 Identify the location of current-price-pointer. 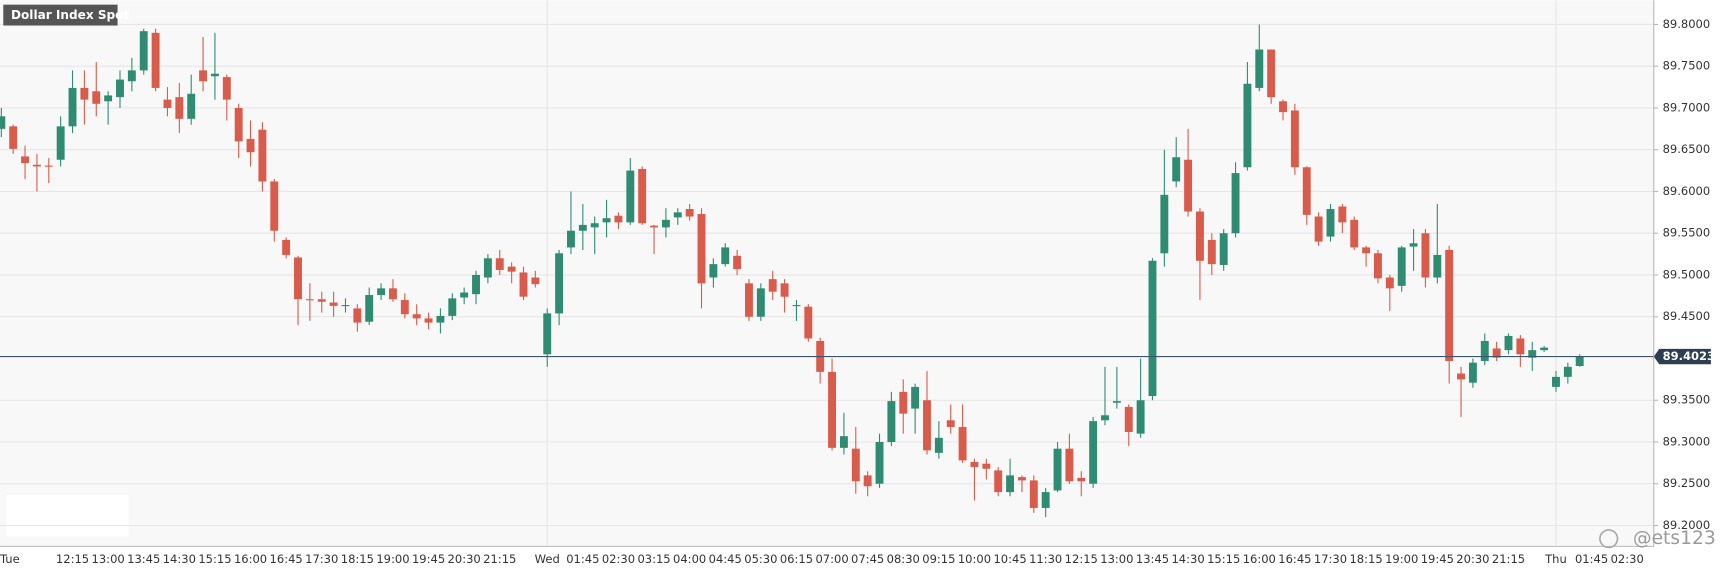
(1682, 356).